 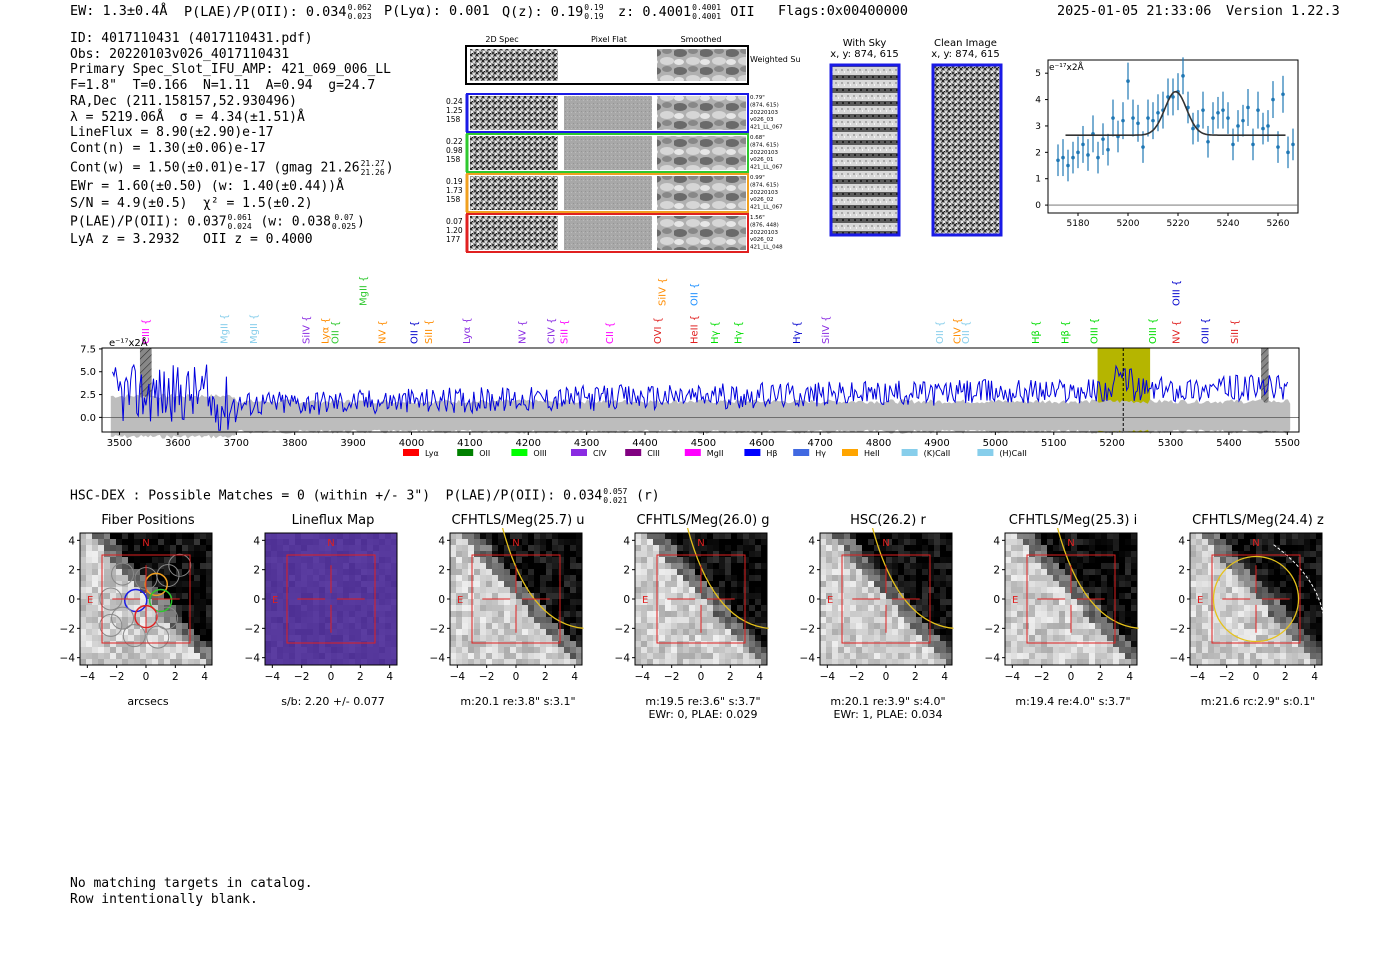 I want to click on cutout-xtick-label: 0, so click(x=886, y=677).